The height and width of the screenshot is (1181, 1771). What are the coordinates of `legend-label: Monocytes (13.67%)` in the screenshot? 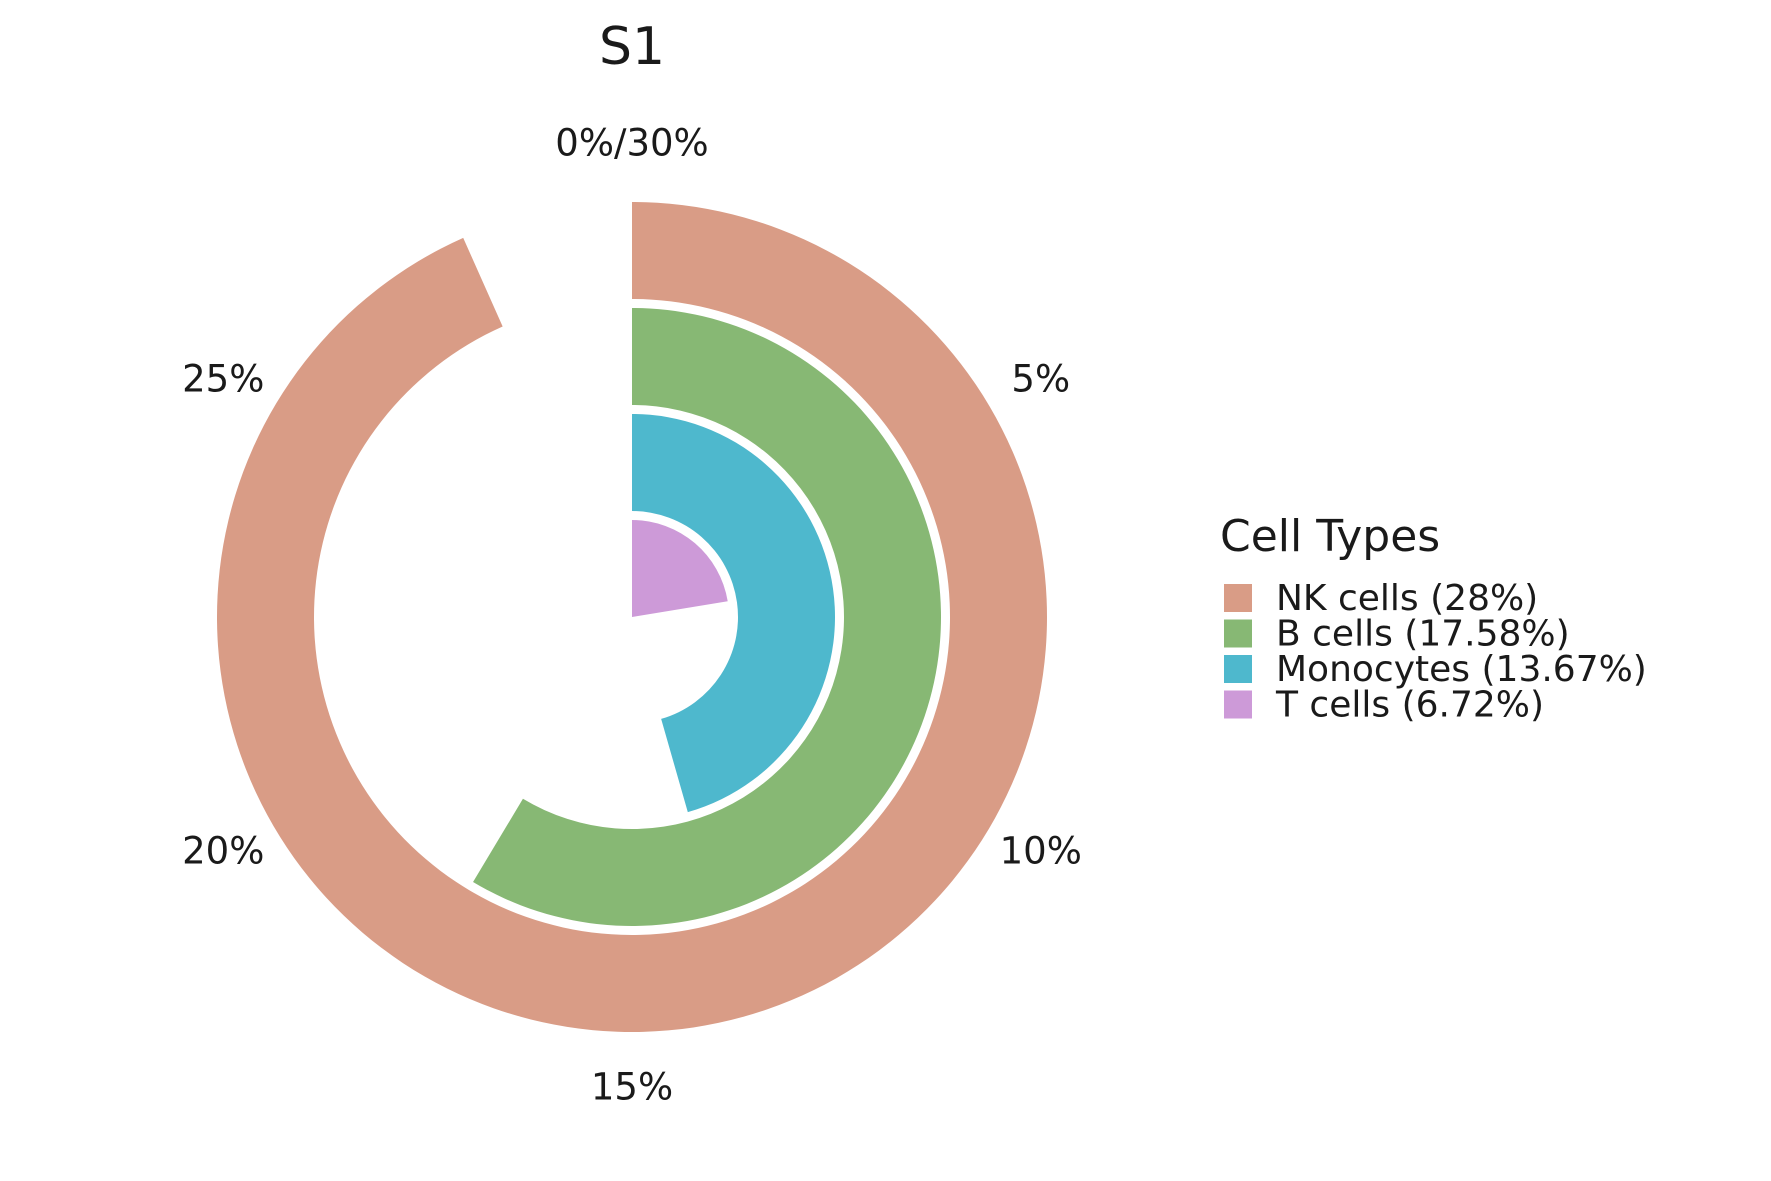 It's located at (1461, 669).